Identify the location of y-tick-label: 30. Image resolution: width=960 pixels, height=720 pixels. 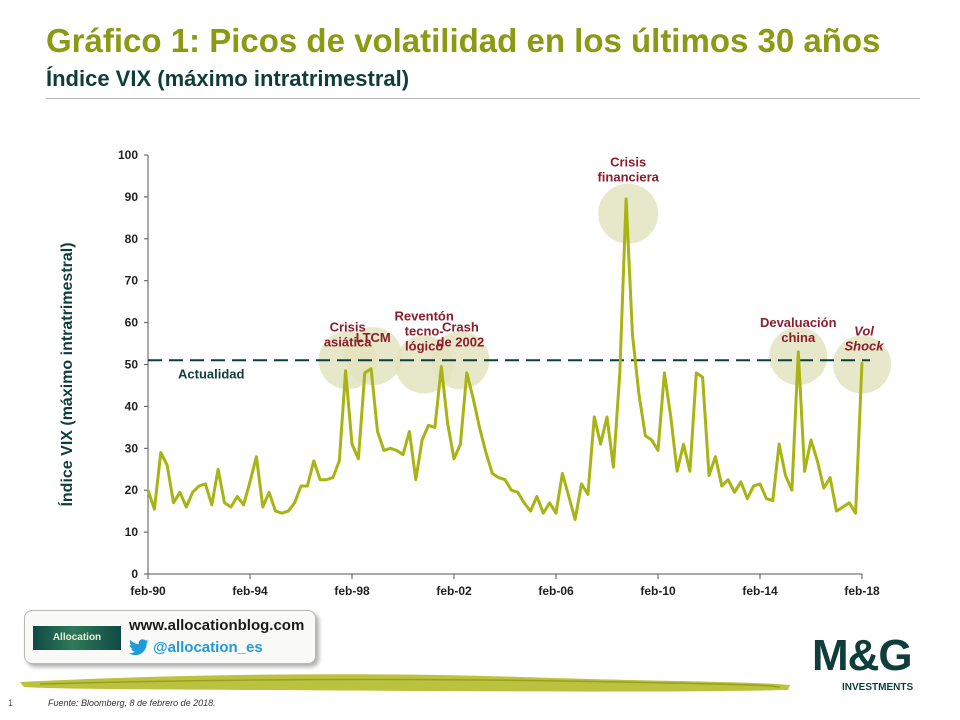
(132, 448).